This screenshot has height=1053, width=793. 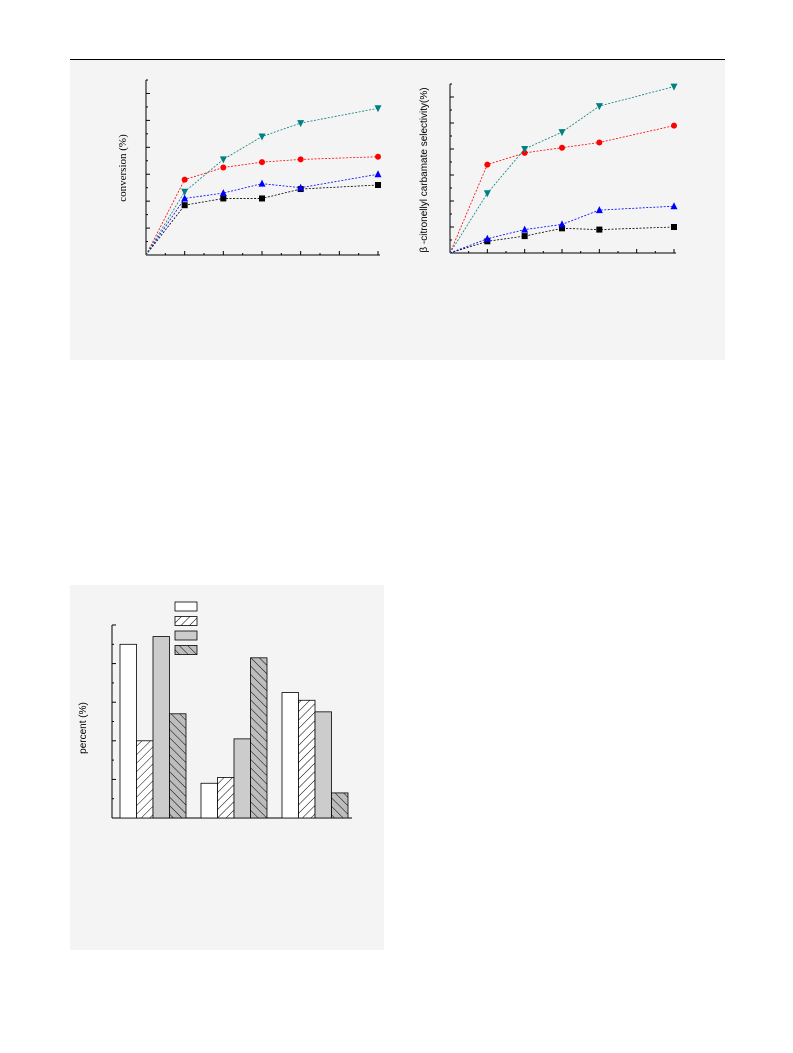 I want to click on selectivity-chart: β -citronellyl carbamate selectivity(%), so click(x=548, y=168).